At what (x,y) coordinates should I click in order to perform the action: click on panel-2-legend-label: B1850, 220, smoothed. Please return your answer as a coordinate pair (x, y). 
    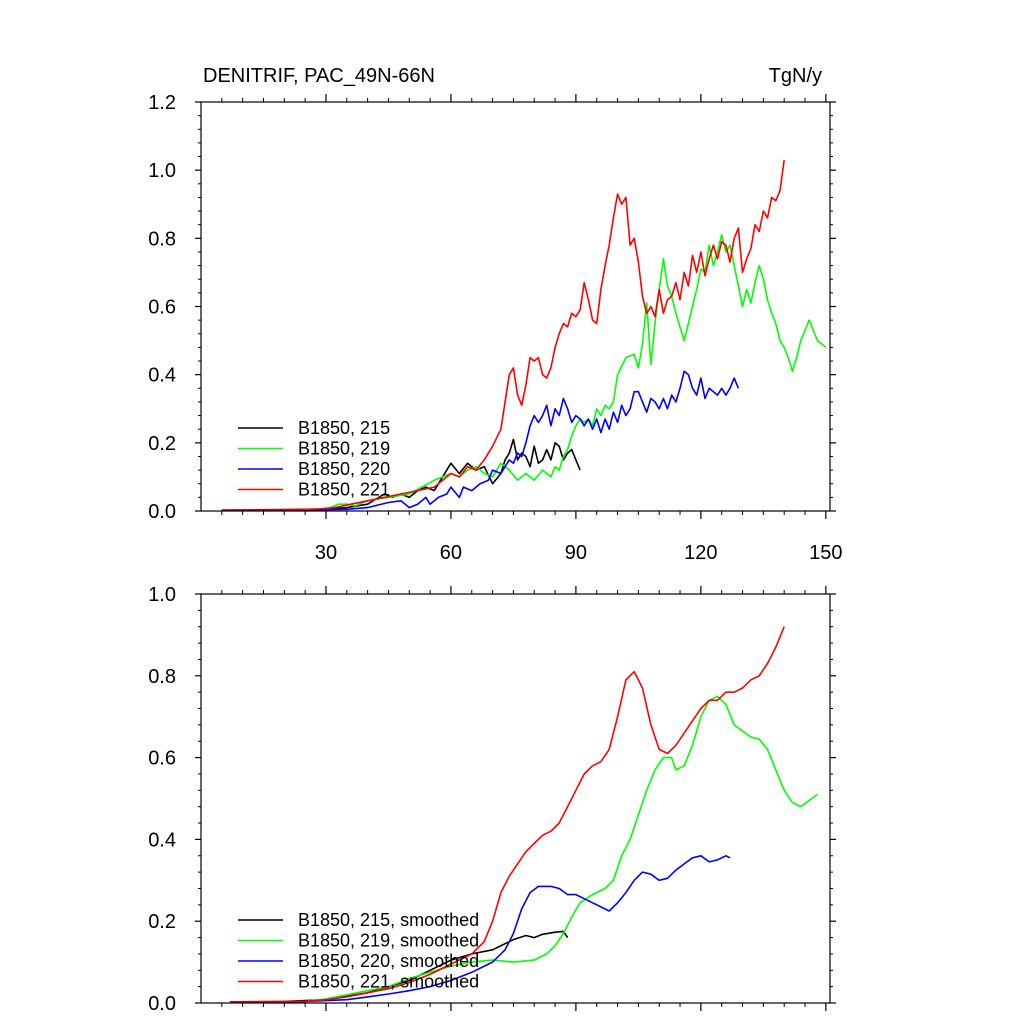
    Looking at the image, I should click on (388, 961).